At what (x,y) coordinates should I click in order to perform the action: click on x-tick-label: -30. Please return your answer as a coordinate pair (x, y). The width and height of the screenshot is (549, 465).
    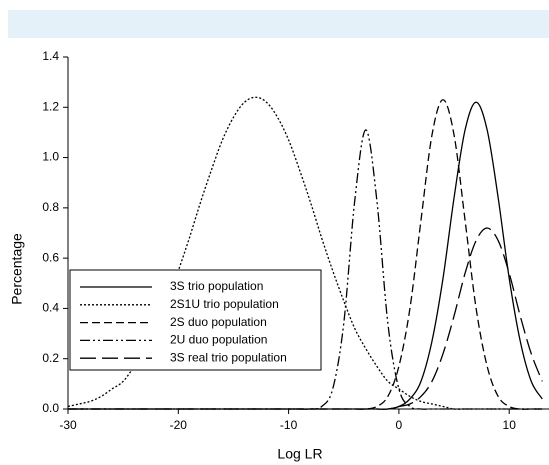
    Looking at the image, I should click on (68, 425).